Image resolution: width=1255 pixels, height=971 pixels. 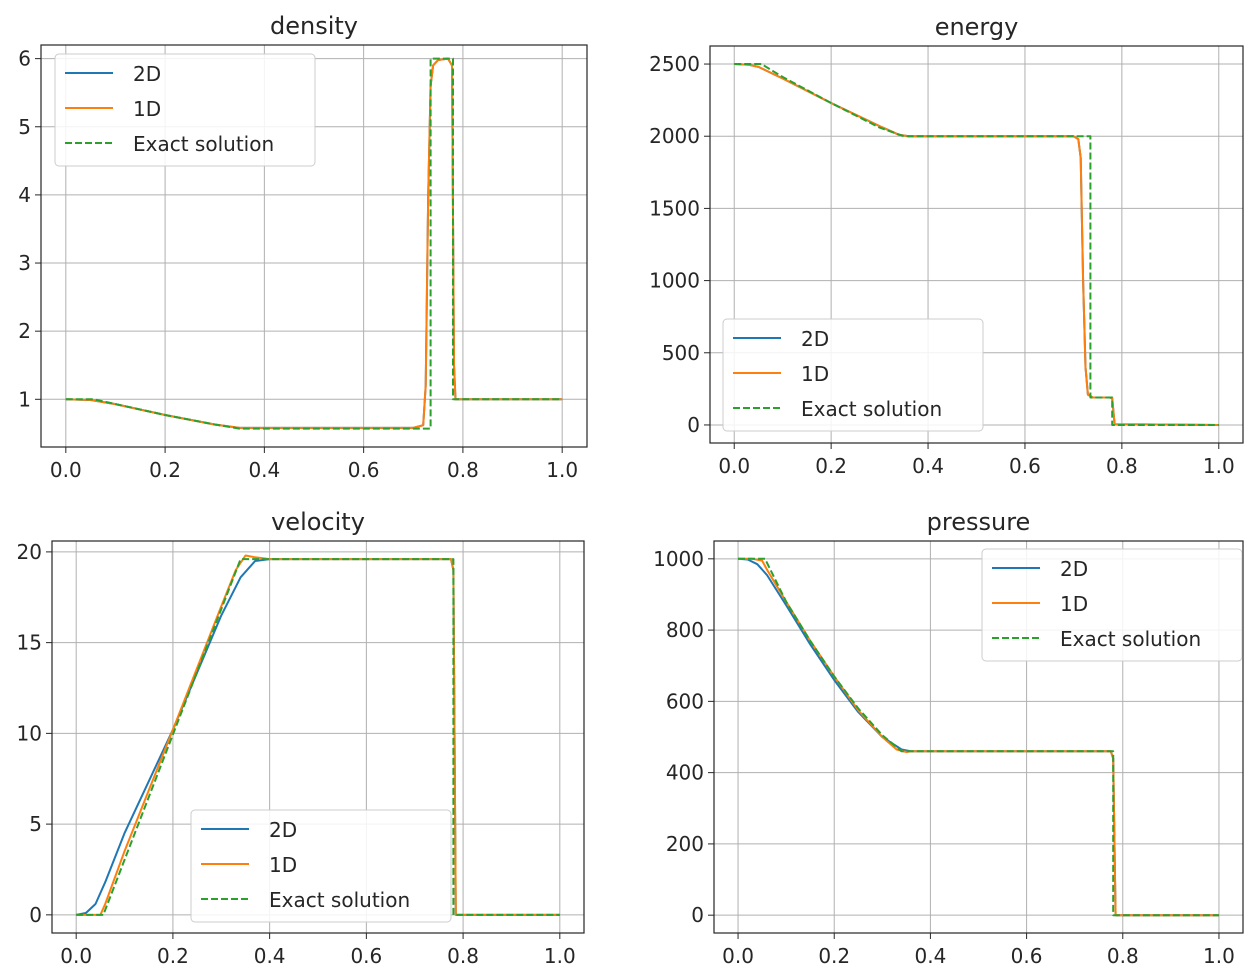 I want to click on y-tick-label: 10, so click(x=29, y=733).